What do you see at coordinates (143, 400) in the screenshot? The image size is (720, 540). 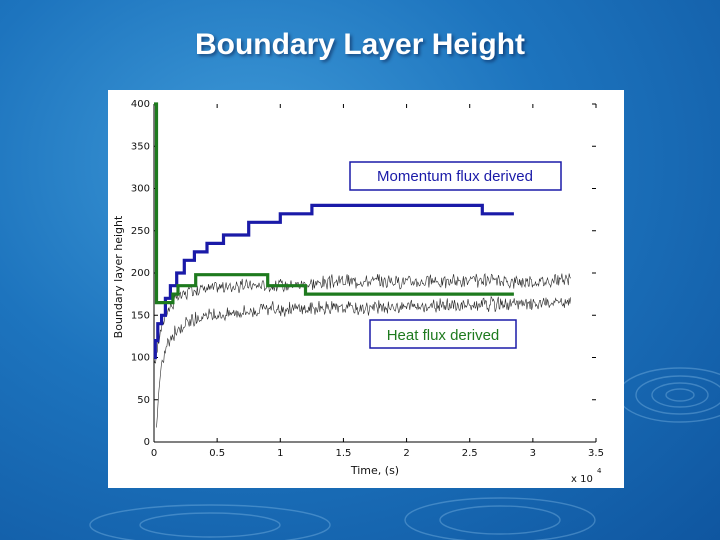 I see `y-tick-label: 50` at bounding box center [143, 400].